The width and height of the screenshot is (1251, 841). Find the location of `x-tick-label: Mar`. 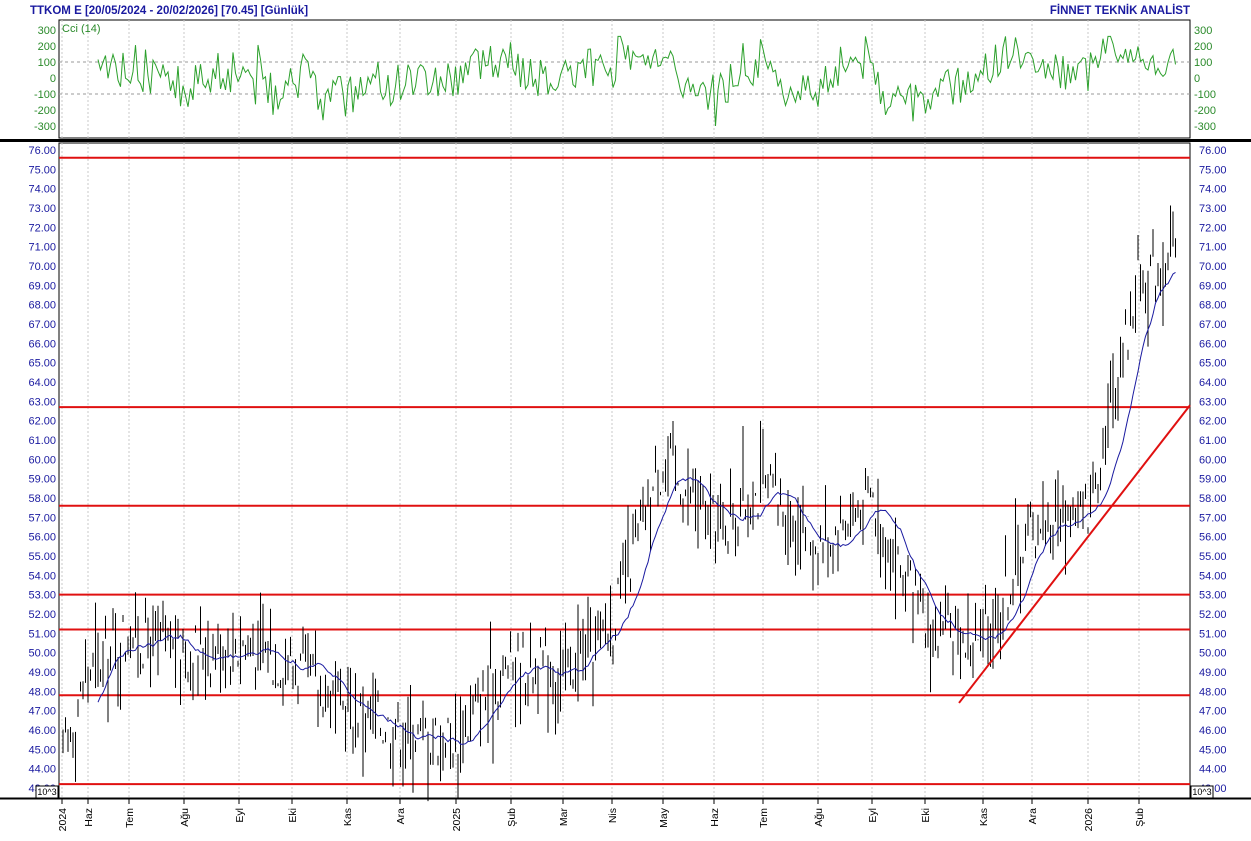

x-tick-label: Mar is located at coordinates (564, 817).